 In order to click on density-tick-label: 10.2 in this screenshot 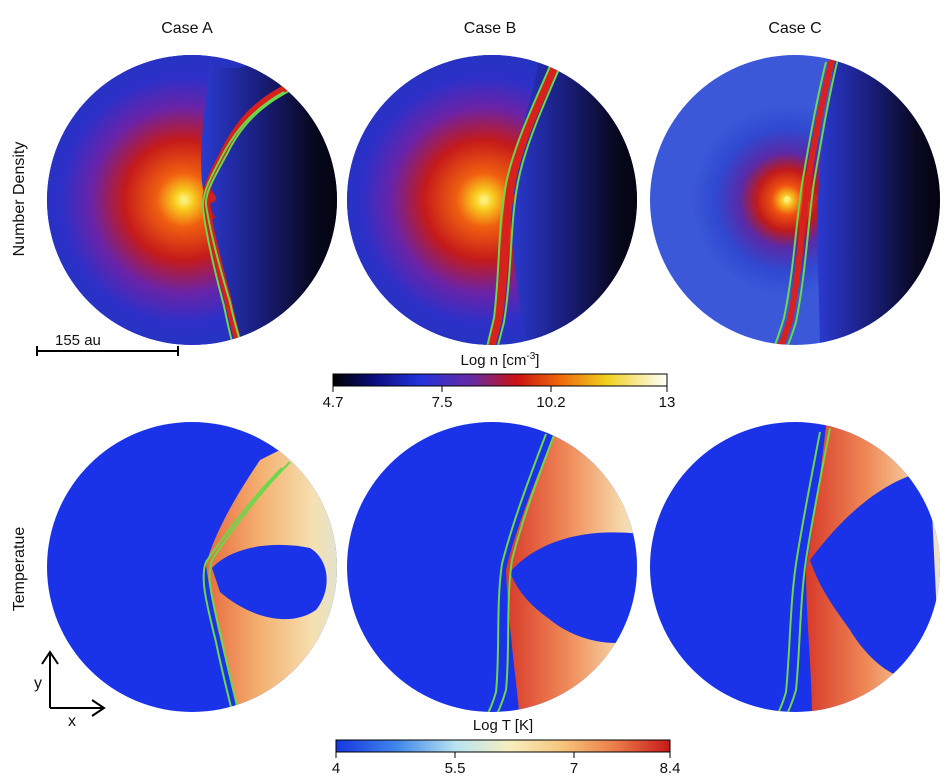, I will do `click(551, 402)`.